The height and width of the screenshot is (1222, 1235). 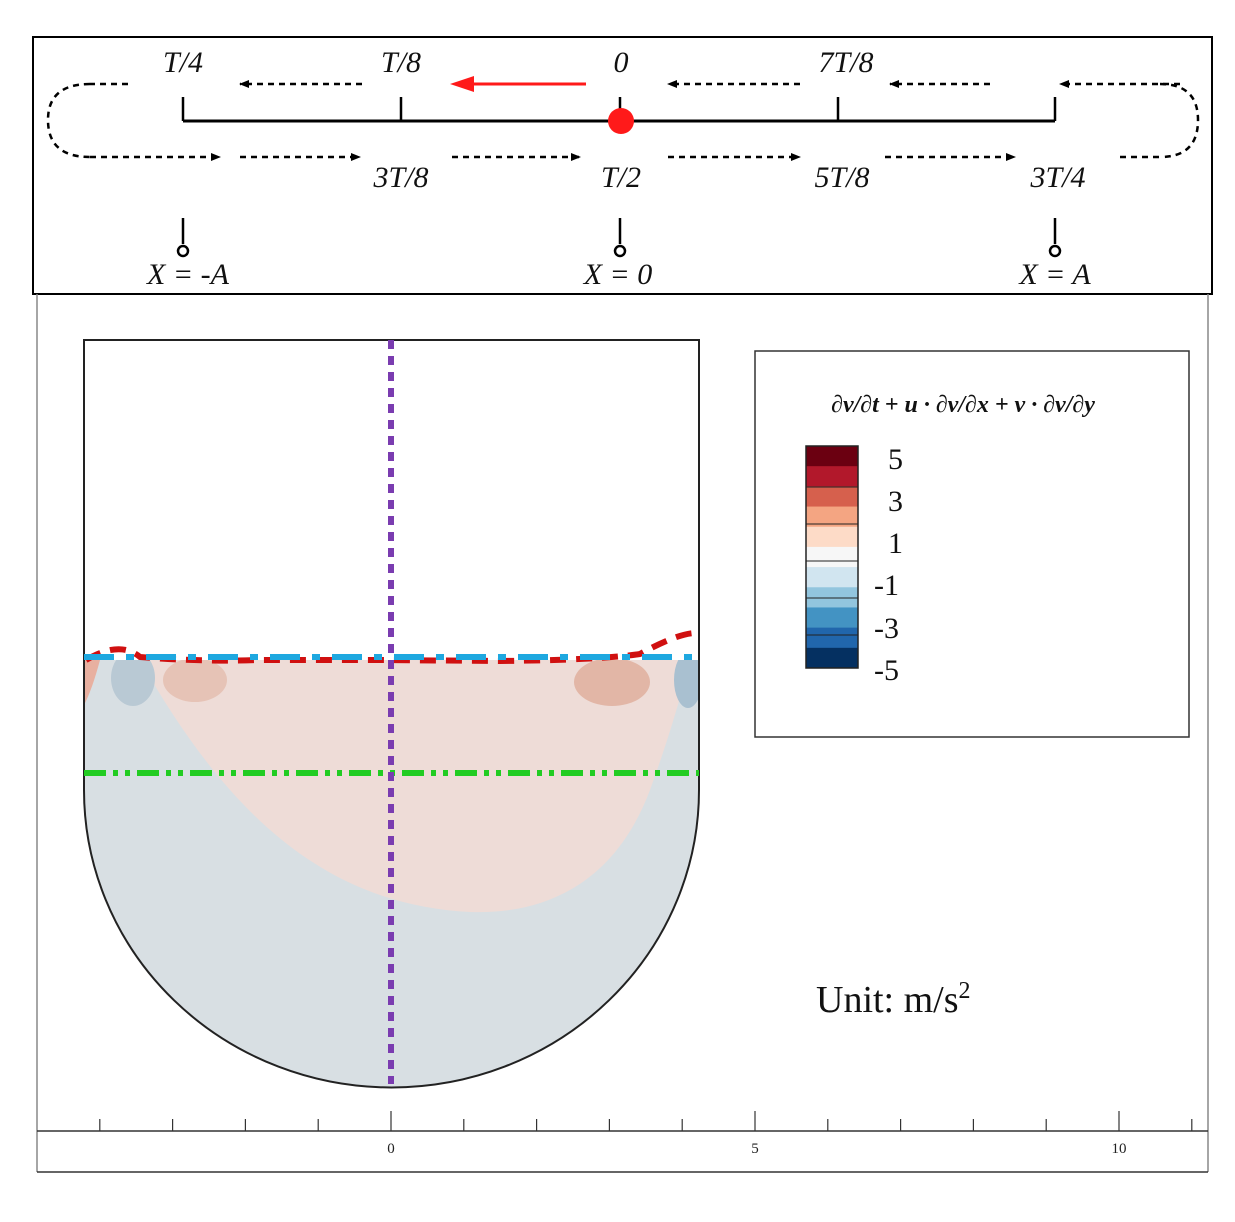 I want to click on phase-label-half: T/2, so click(x=621, y=177).